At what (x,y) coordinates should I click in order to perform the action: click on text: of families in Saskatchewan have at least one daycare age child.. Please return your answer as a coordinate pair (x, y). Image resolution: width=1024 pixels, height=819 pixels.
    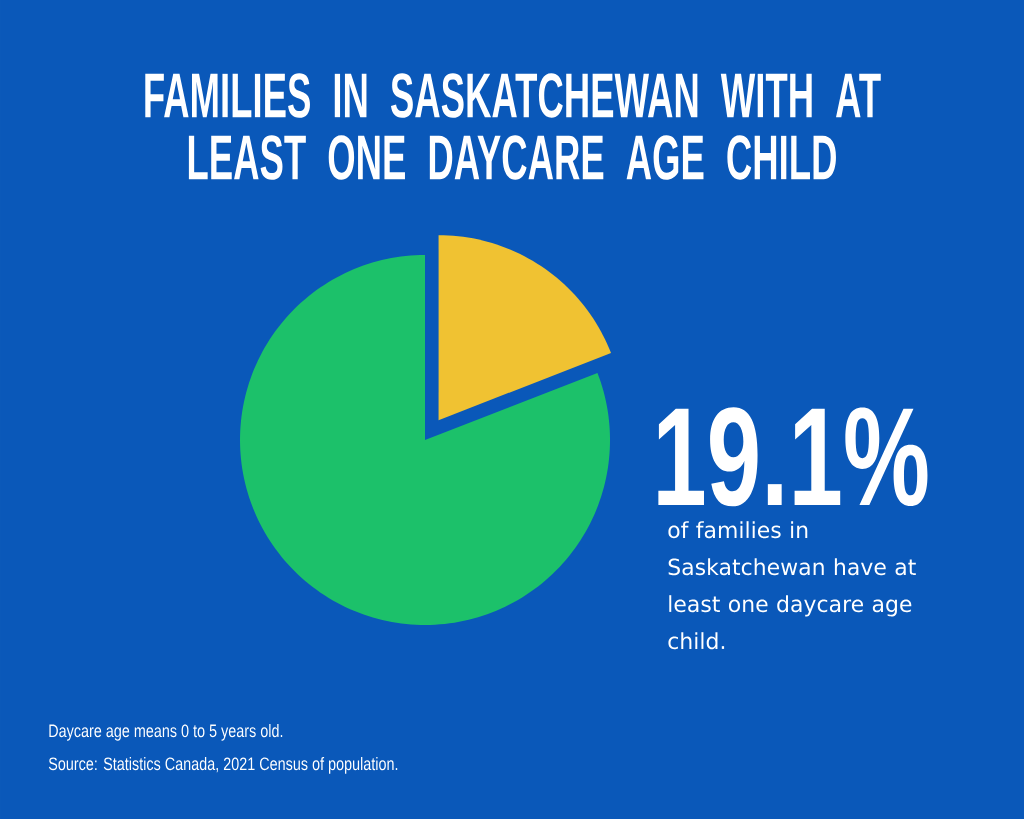
    Looking at the image, I should click on (792, 585).